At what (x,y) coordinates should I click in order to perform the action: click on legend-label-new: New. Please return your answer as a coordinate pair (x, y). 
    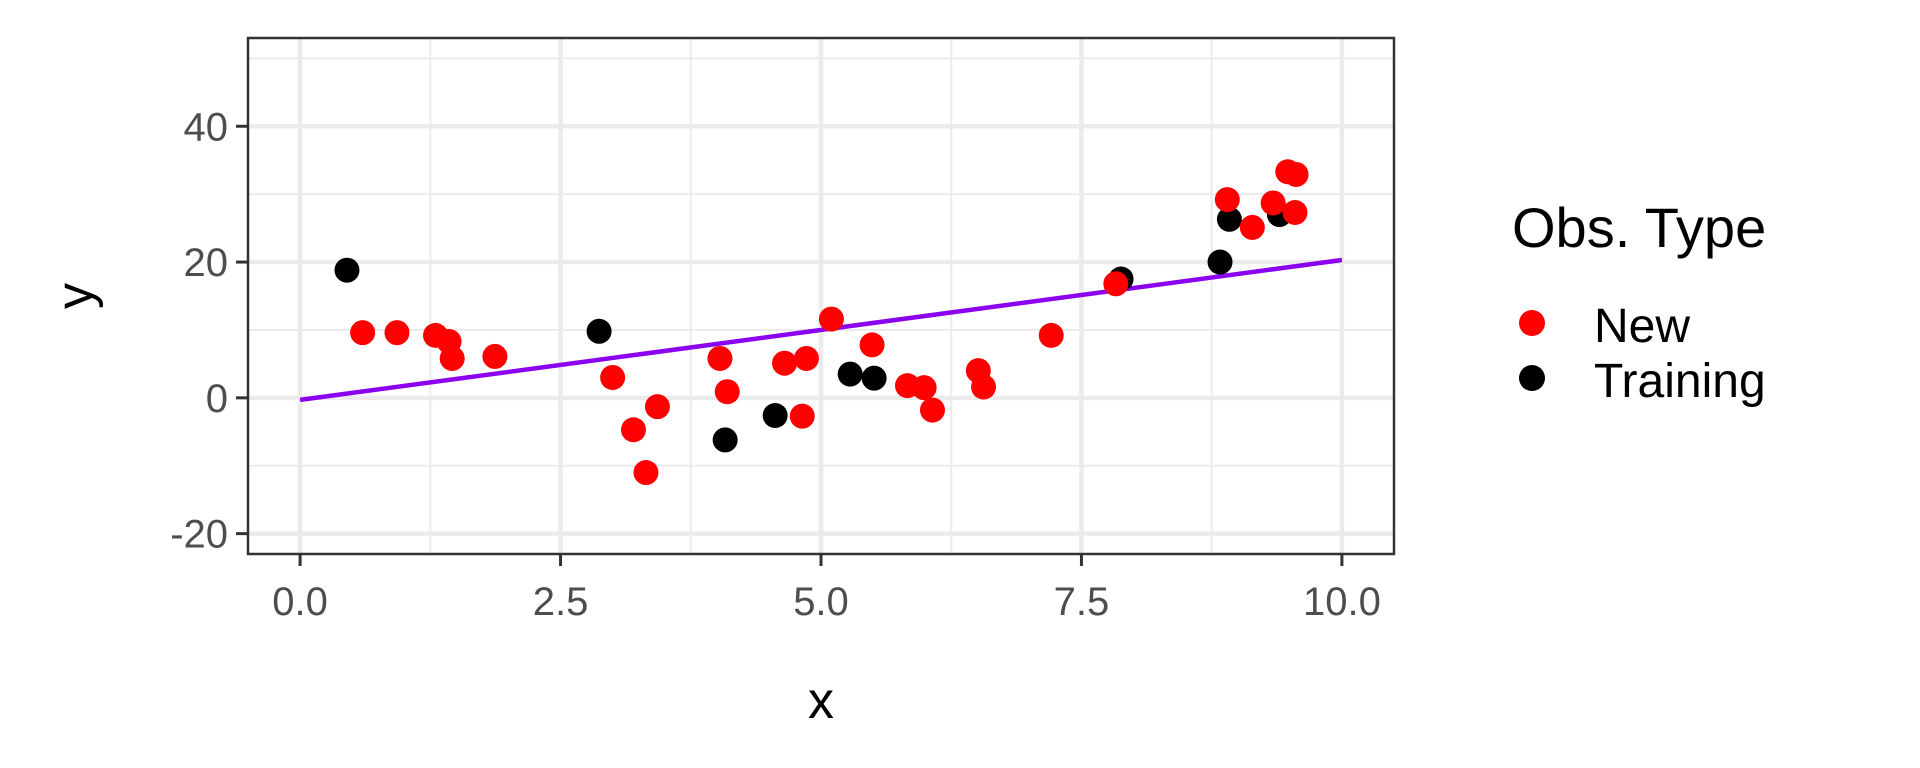
    Looking at the image, I should click on (1642, 326).